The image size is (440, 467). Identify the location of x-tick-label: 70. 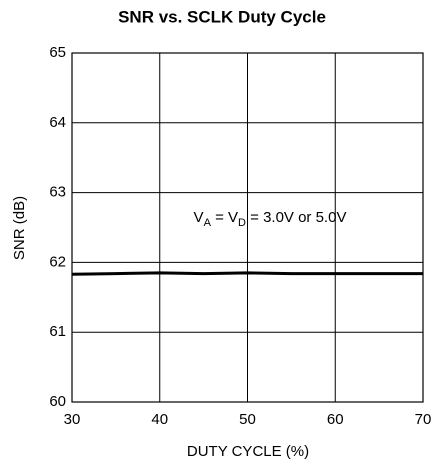
(423, 419).